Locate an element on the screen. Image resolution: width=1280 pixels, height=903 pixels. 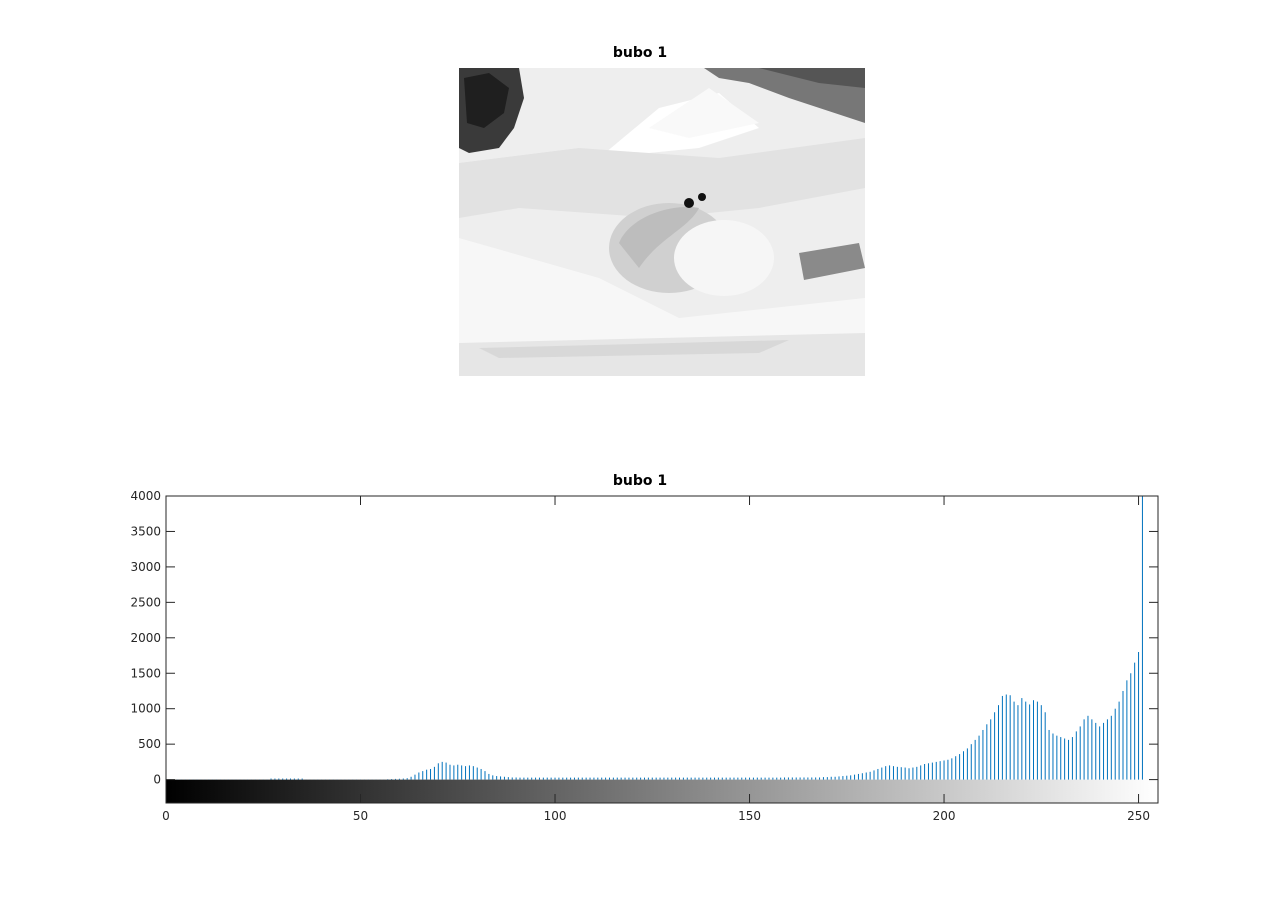
y-tick-label: 1500 is located at coordinates (145, 673).